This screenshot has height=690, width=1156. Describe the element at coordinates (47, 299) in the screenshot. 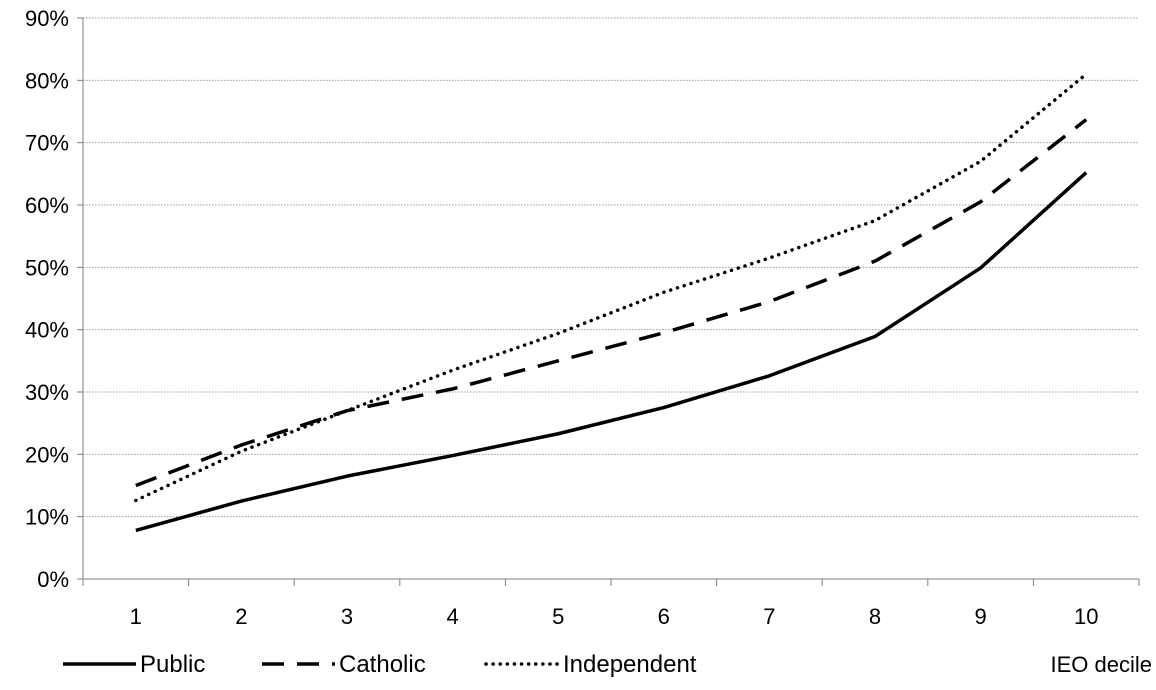

I see `y-tick-labels: 0% 10% 20% 30% 40% 50% 60% 70% 80% 90%` at that location.